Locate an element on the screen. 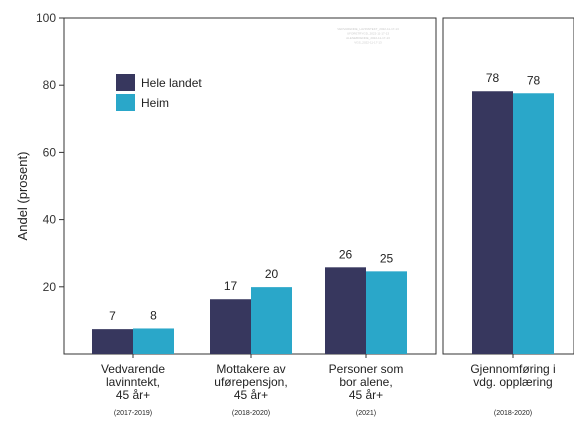 This screenshot has width=574, height=421. category-label: Vedvarende is located at coordinates (133, 369).